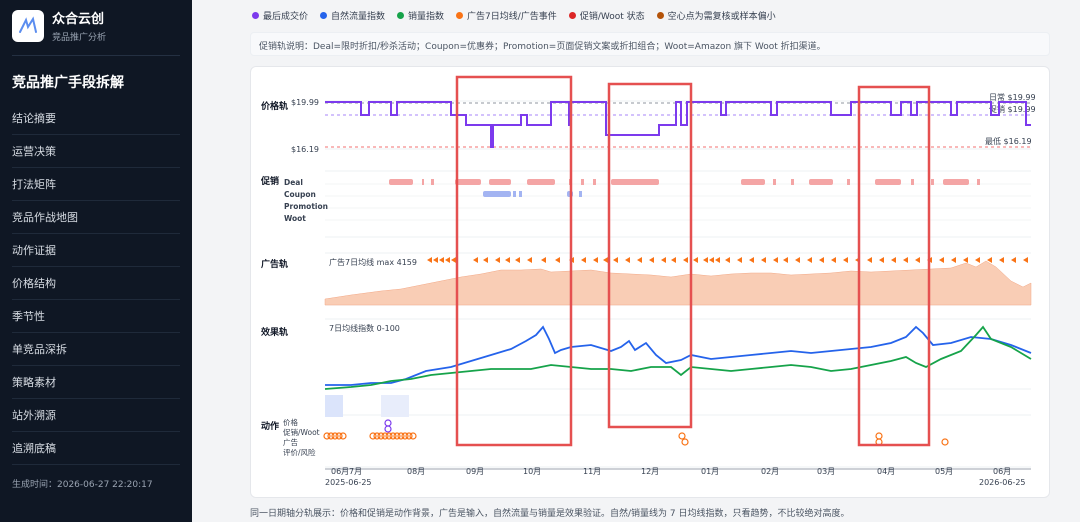  Describe the element at coordinates (96, 382) in the screenshot. I see `sidebar-item-materials: 策略素材` at that location.